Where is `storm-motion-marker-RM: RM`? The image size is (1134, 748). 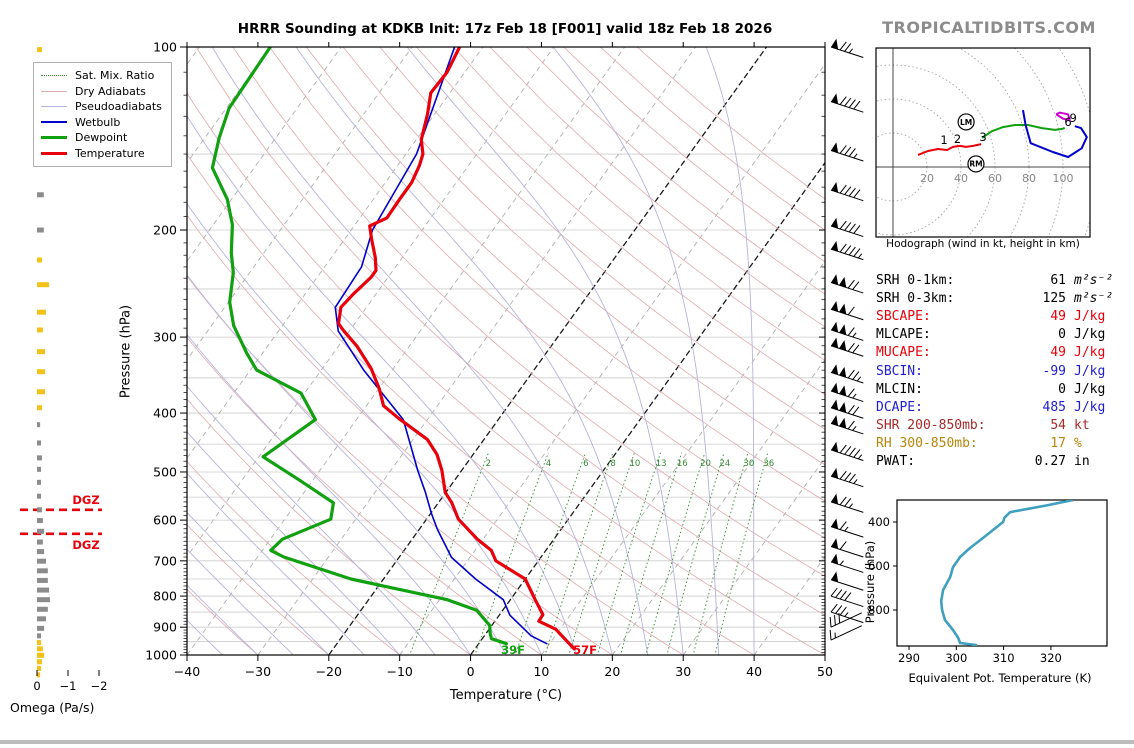
storm-motion-marker-RM: RM is located at coordinates (975, 164).